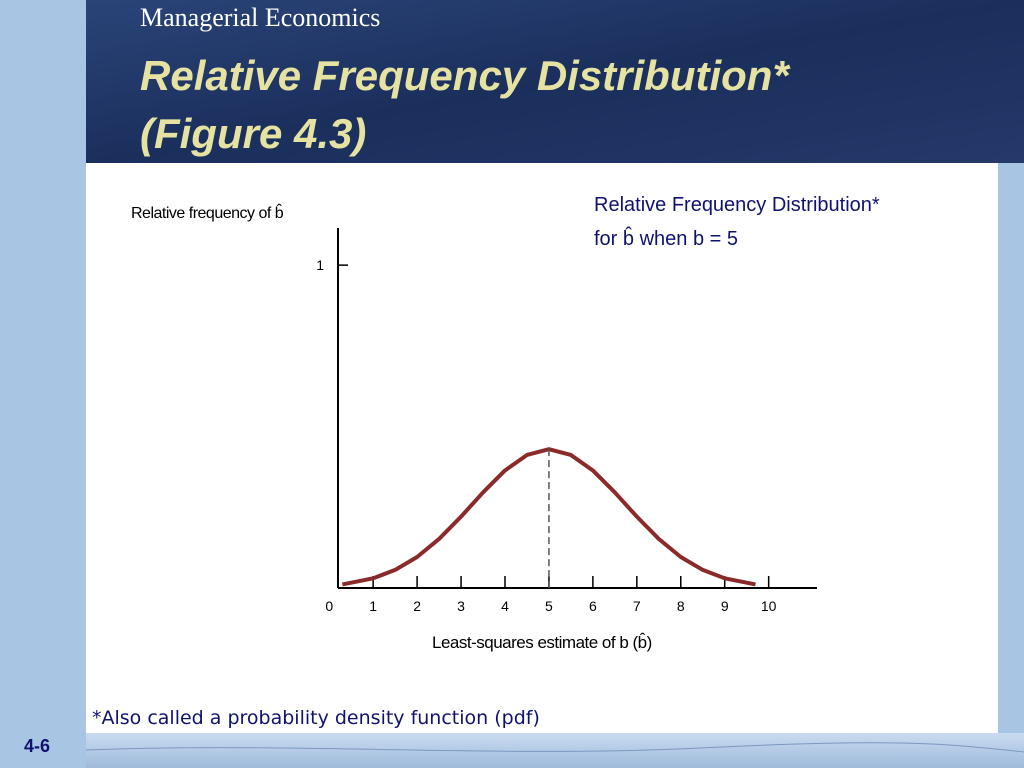 The image size is (1024, 768). I want to click on slide-title: (Figure 4.3), so click(253, 133).